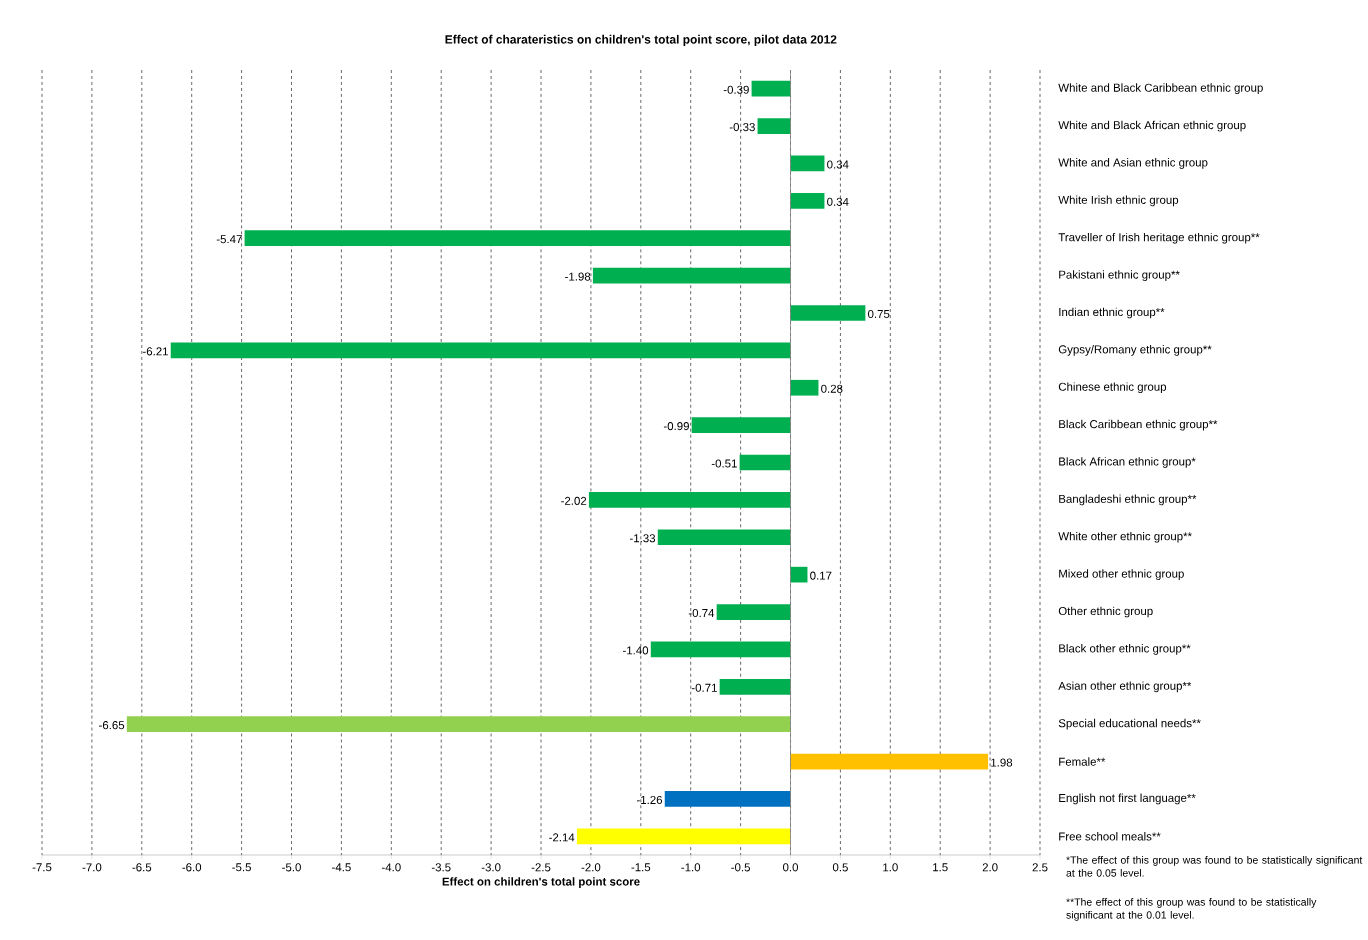 Image resolution: width=1368 pixels, height=940 pixels. What do you see at coordinates (574, 500) in the screenshot?
I see `data-label: -2.02` at bounding box center [574, 500].